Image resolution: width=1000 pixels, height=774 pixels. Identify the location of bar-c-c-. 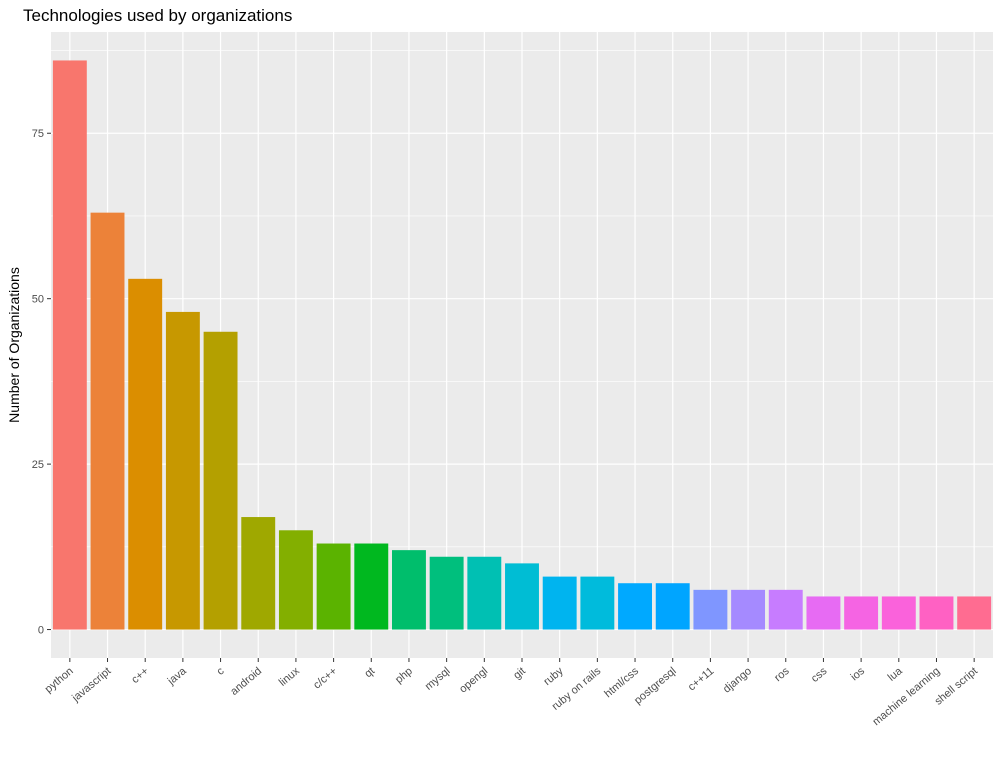
(333, 586).